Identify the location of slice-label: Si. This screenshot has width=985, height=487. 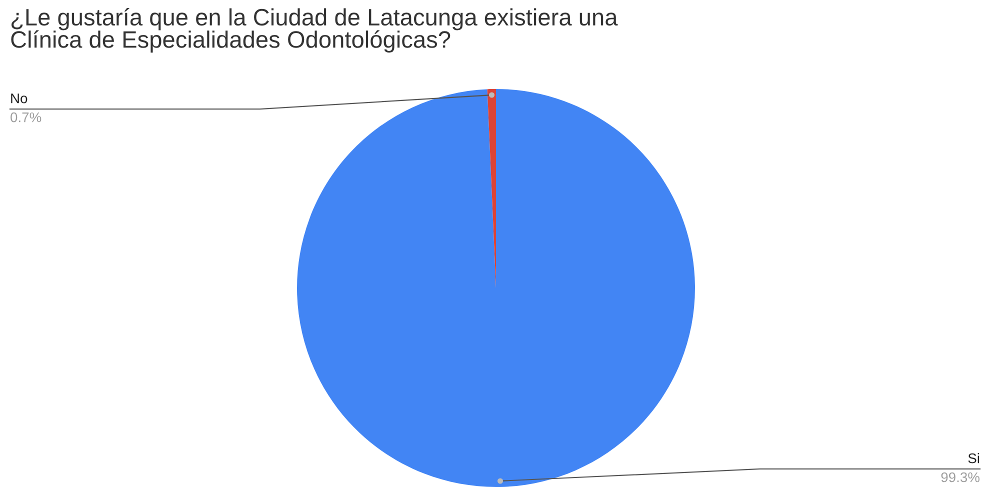
(974, 458).